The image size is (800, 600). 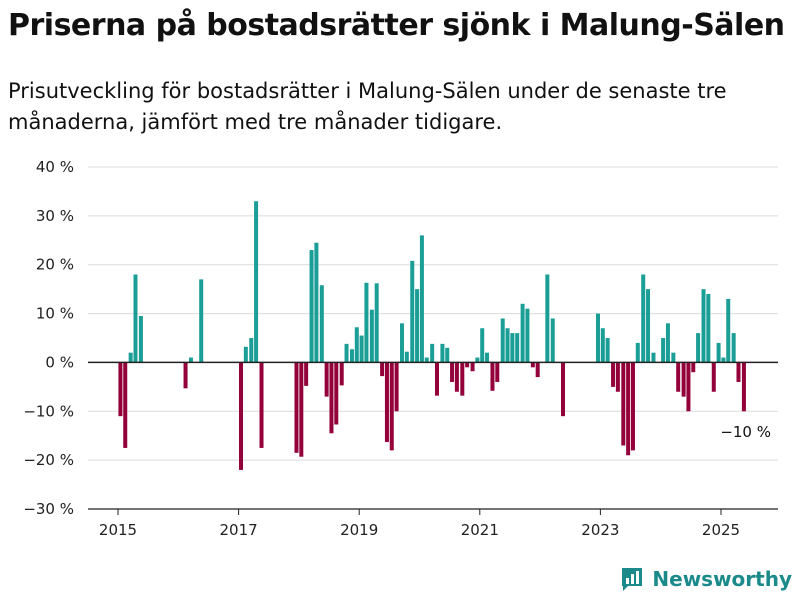 I want to click on newsworthy-chart-icon, so click(x=632, y=579).